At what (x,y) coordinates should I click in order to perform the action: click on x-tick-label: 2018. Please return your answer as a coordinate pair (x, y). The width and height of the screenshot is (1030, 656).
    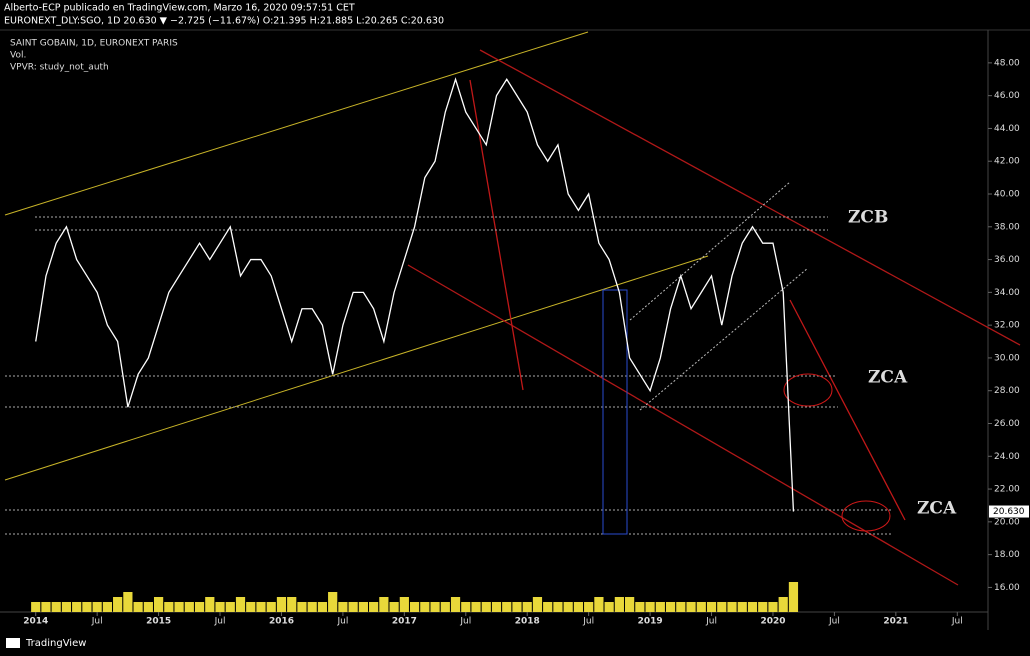
    Looking at the image, I should click on (527, 622).